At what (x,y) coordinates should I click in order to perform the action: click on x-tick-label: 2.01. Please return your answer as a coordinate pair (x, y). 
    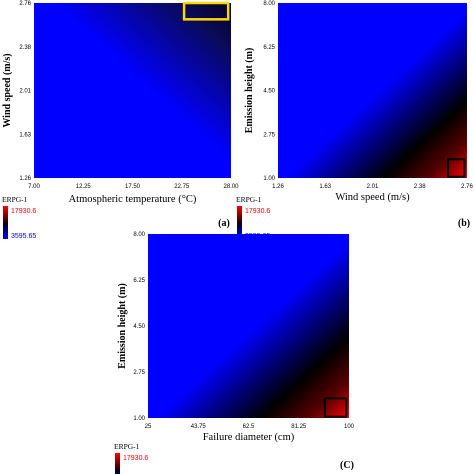
    Looking at the image, I should click on (373, 187).